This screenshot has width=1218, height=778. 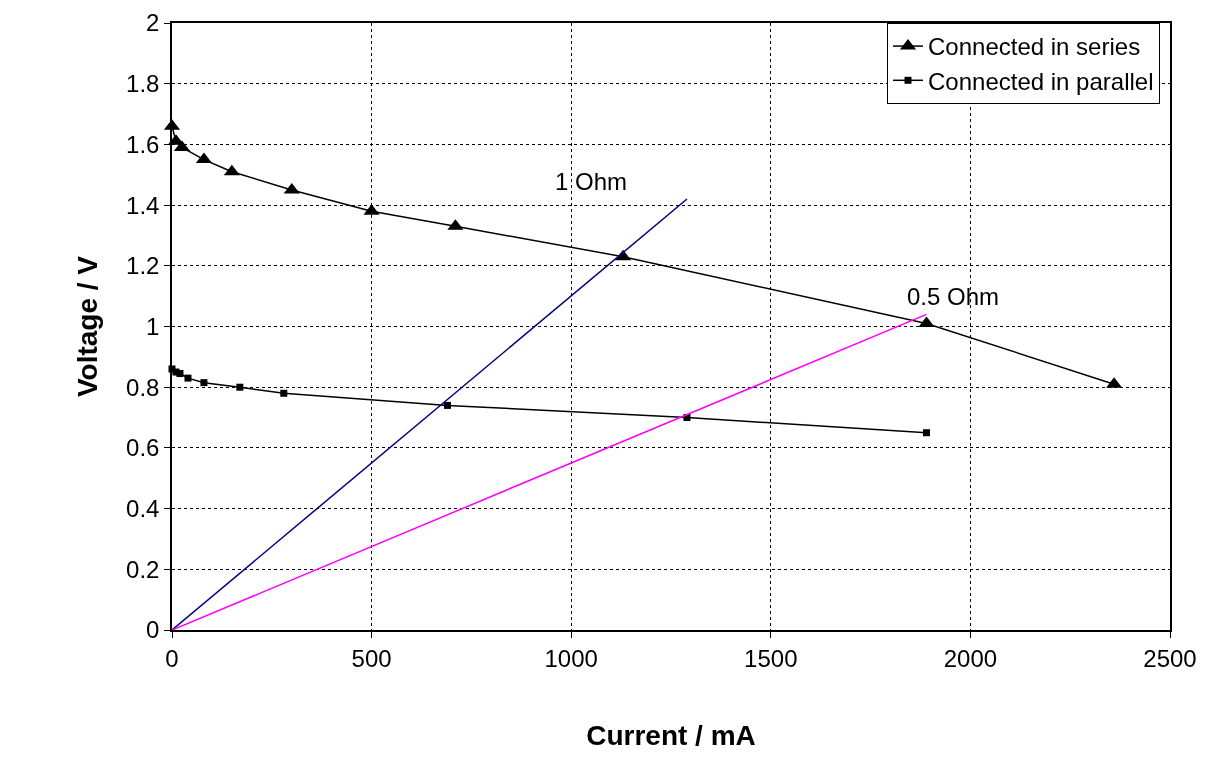 I want to click on x-tick-label: 1000, so click(x=571, y=658).